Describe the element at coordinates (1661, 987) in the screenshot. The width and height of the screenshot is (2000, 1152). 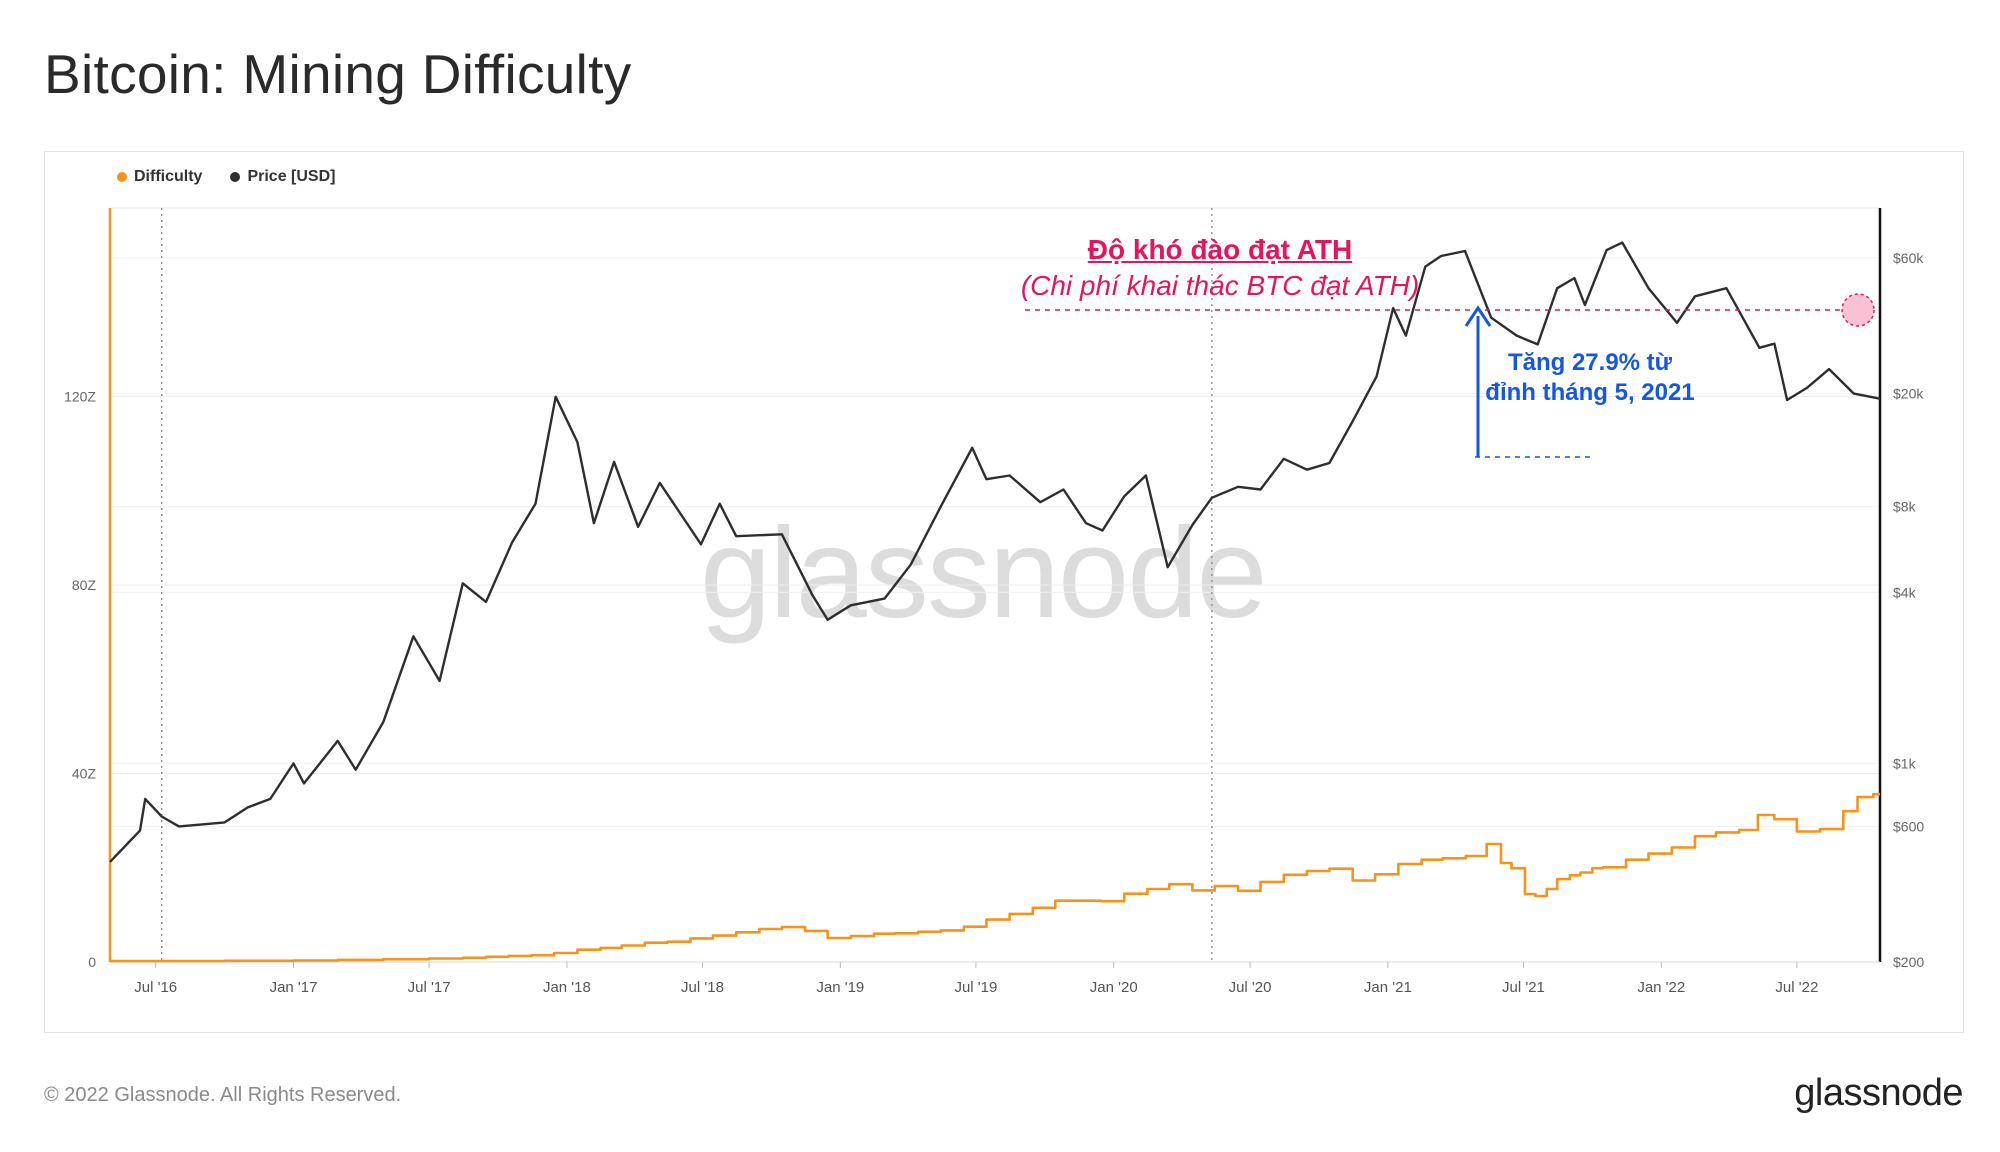
I see `x-tick-label: Jan '22` at that location.